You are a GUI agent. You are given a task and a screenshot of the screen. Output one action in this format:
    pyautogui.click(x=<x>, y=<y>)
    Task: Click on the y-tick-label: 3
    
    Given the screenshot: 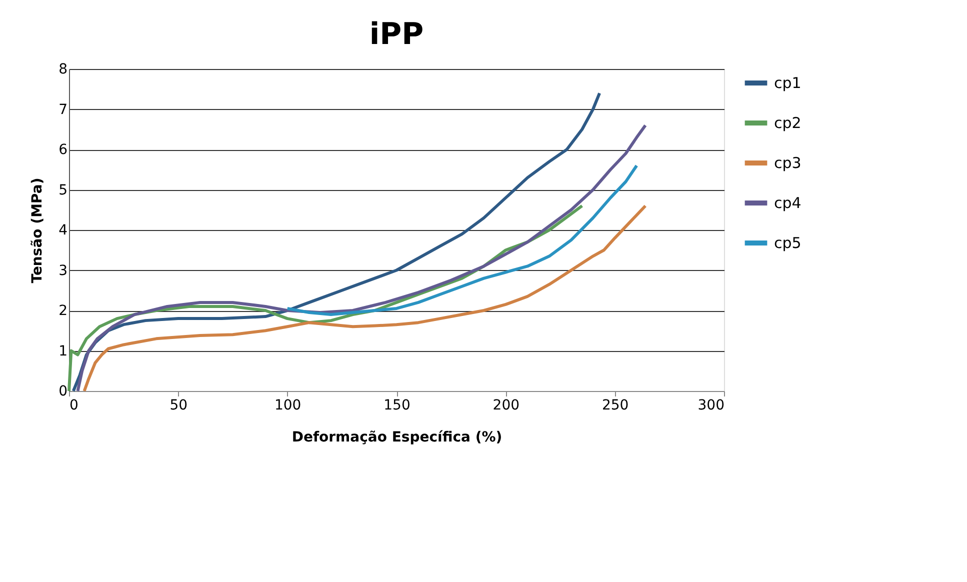 What is the action you would take?
    pyautogui.click(x=63, y=270)
    